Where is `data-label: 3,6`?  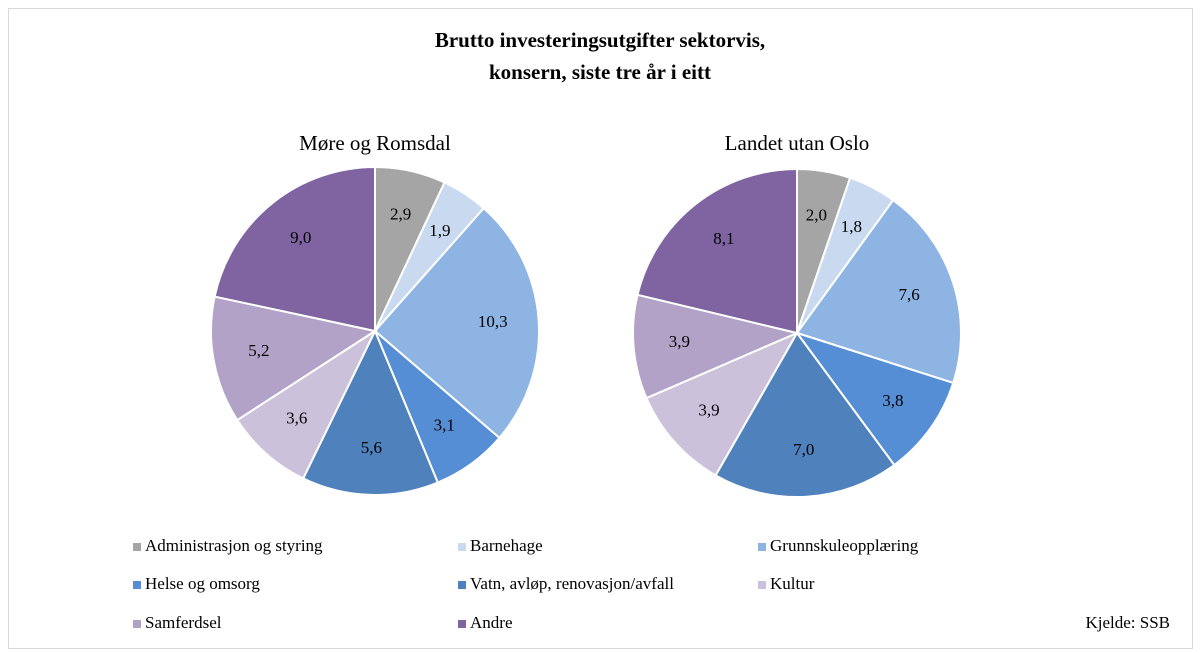
data-label: 3,6 is located at coordinates (296, 417).